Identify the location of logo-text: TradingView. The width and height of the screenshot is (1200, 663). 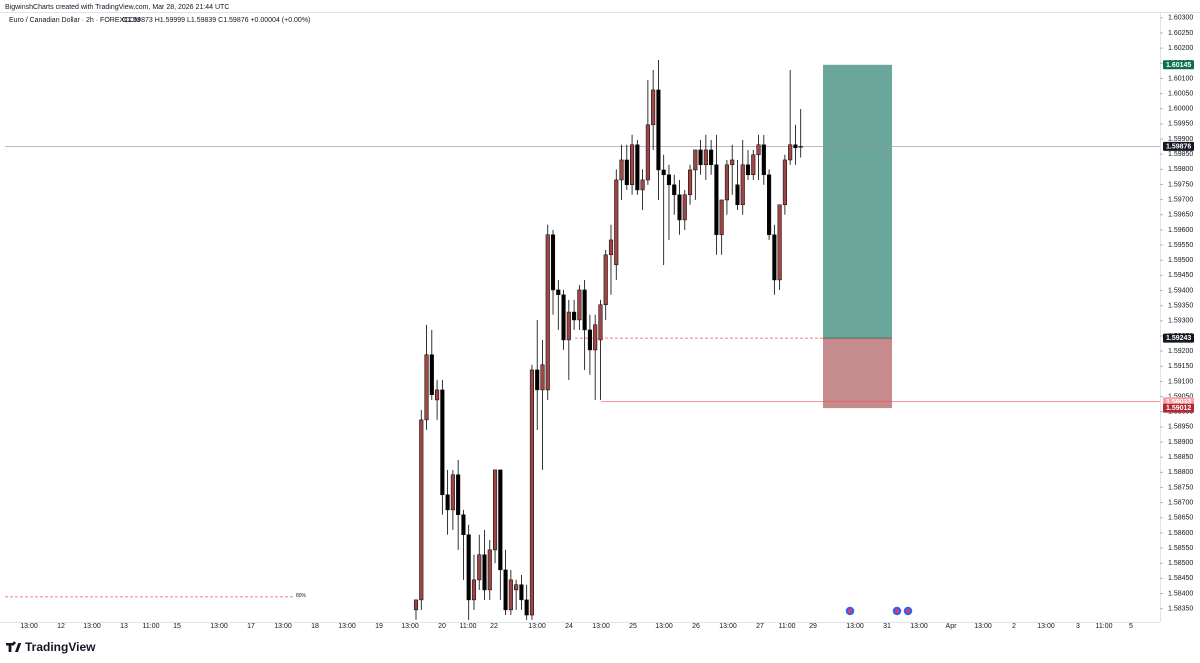
(60, 647).